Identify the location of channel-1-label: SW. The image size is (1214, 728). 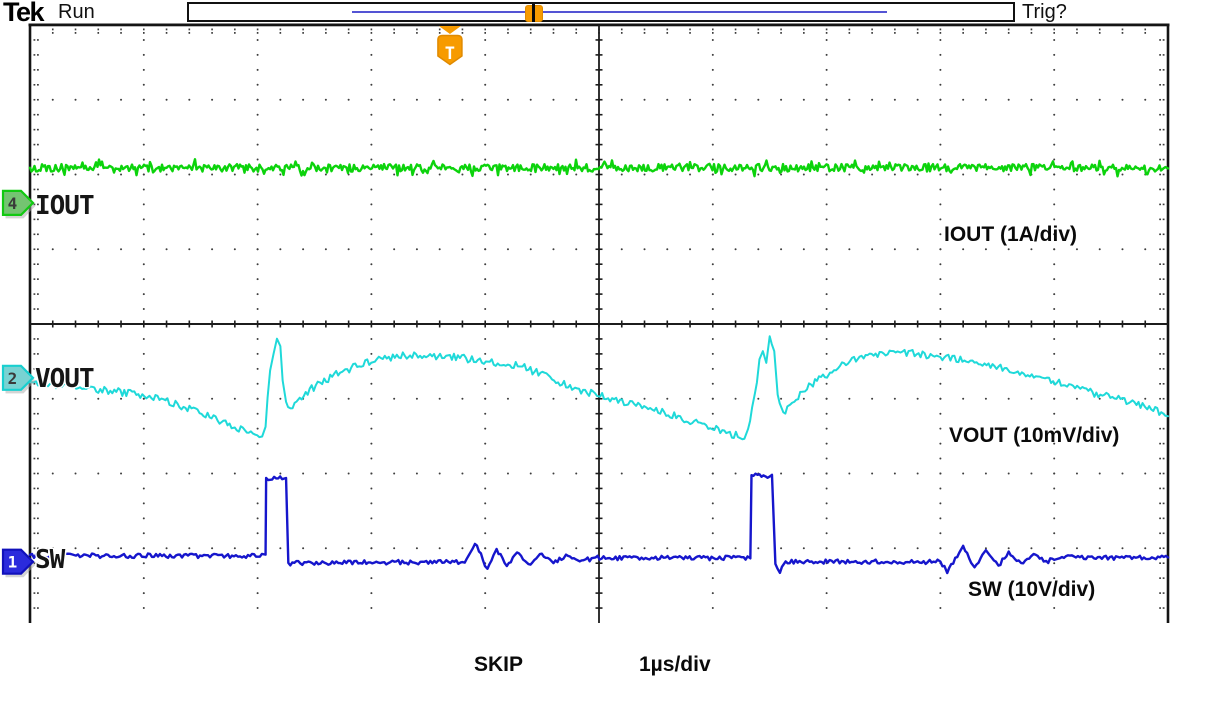
(50, 560).